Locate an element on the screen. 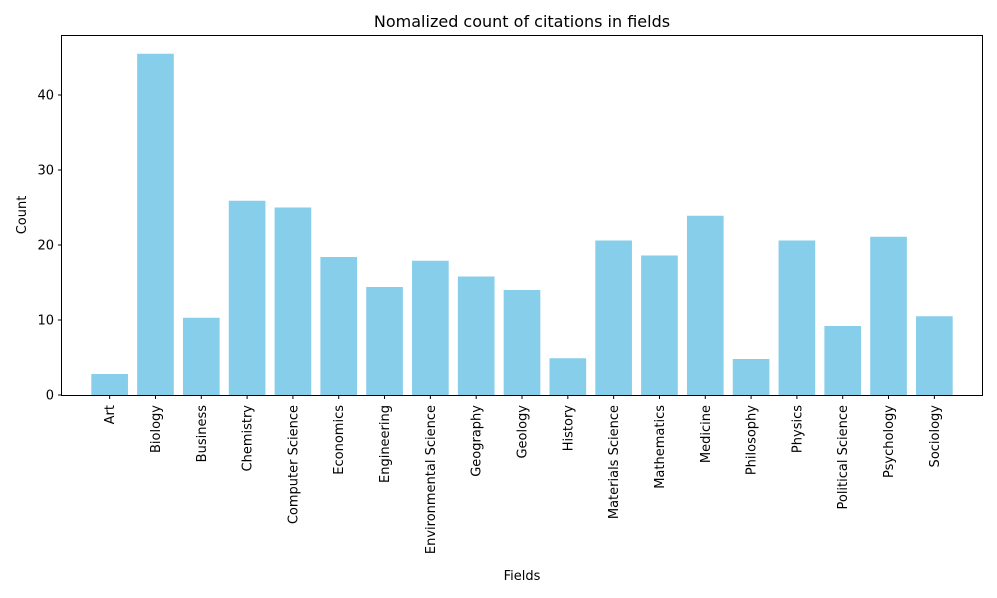  y-tick-label: 0 is located at coordinates (50, 396).